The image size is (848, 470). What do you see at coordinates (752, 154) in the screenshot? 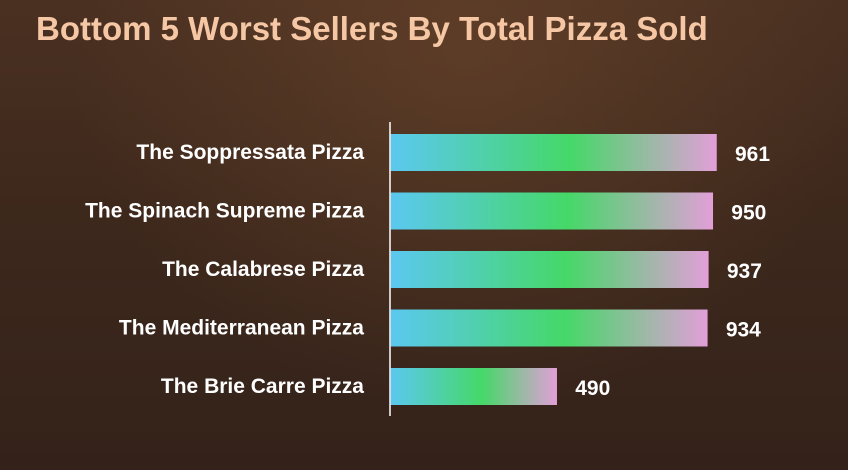
I see `value-label-0: 961` at bounding box center [752, 154].